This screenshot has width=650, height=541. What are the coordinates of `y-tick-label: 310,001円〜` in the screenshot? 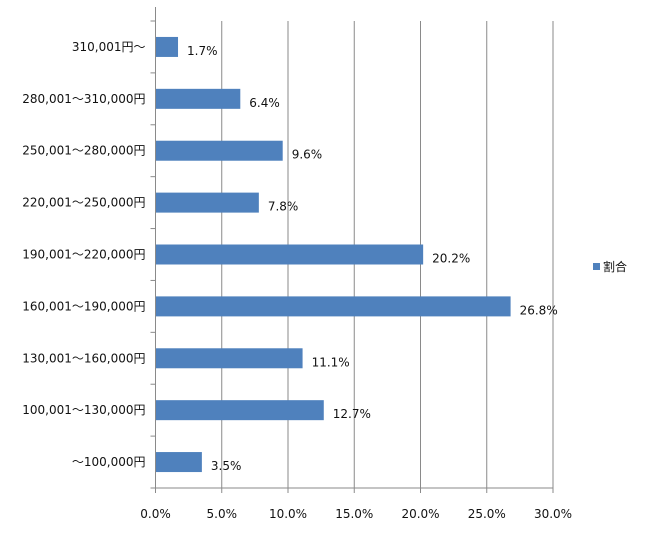 It's located at (109, 47).